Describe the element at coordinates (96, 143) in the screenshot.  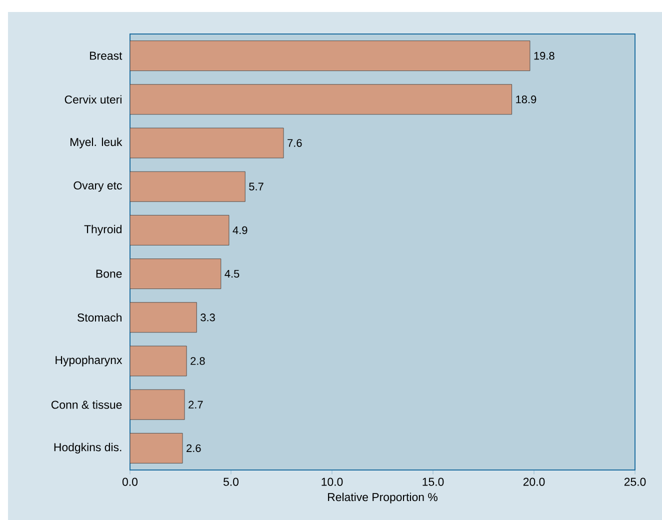
I see `y-tick-label: Myel. leuk` at that location.